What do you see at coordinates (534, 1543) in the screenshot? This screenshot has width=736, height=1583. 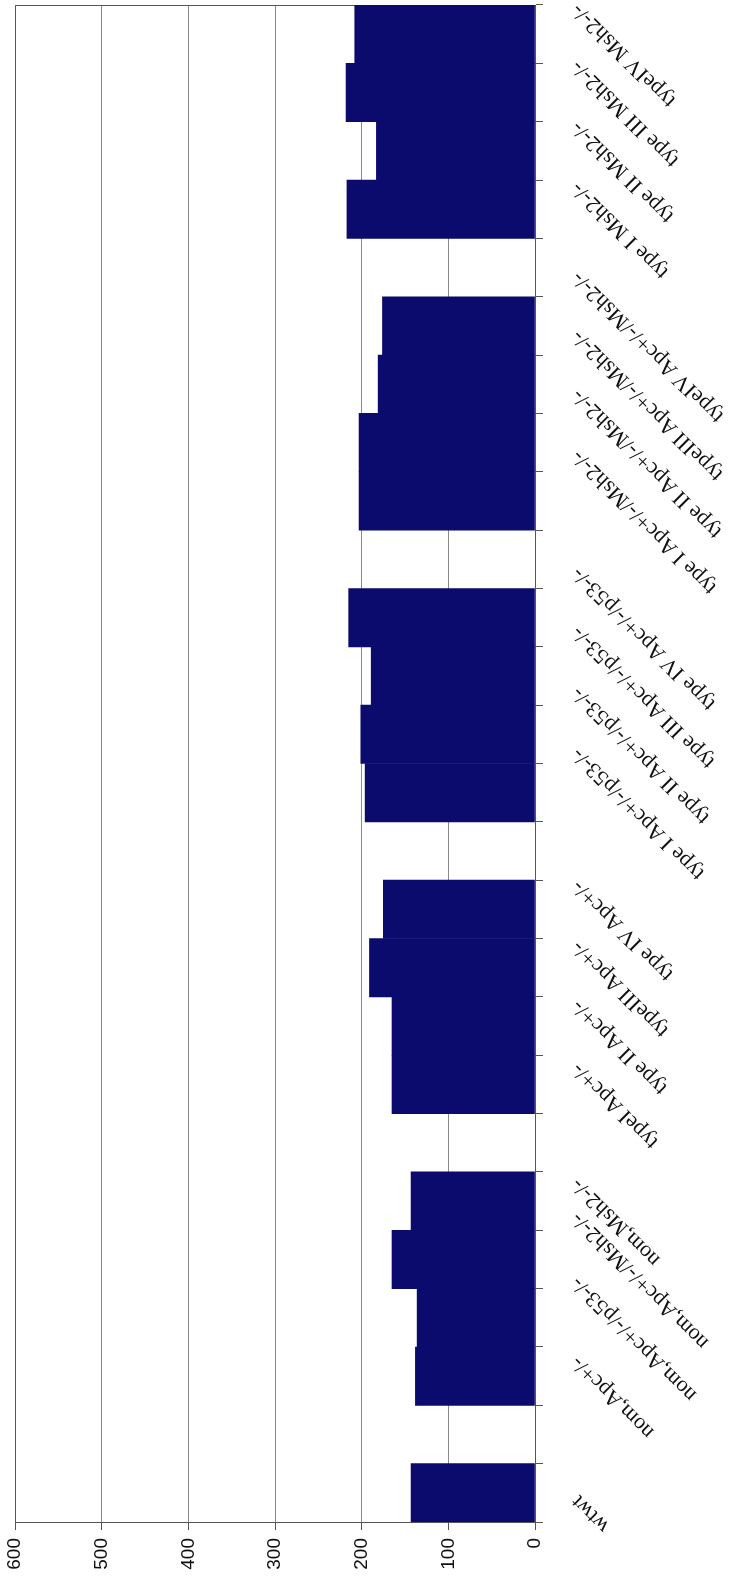 I see `x-tick-label: 0` at bounding box center [534, 1543].